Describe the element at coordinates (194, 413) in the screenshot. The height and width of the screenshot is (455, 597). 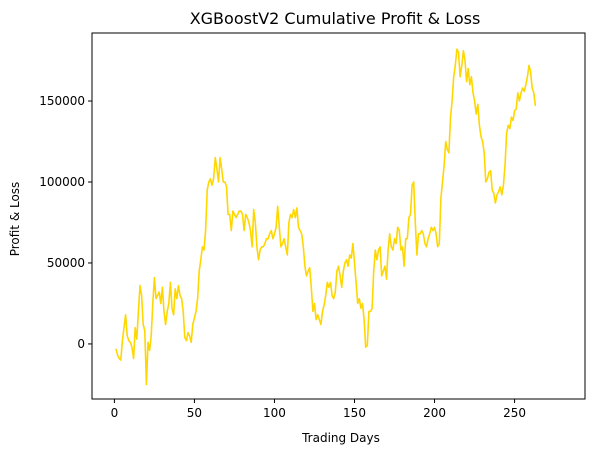
I see `x-tick-label: 50` at that location.